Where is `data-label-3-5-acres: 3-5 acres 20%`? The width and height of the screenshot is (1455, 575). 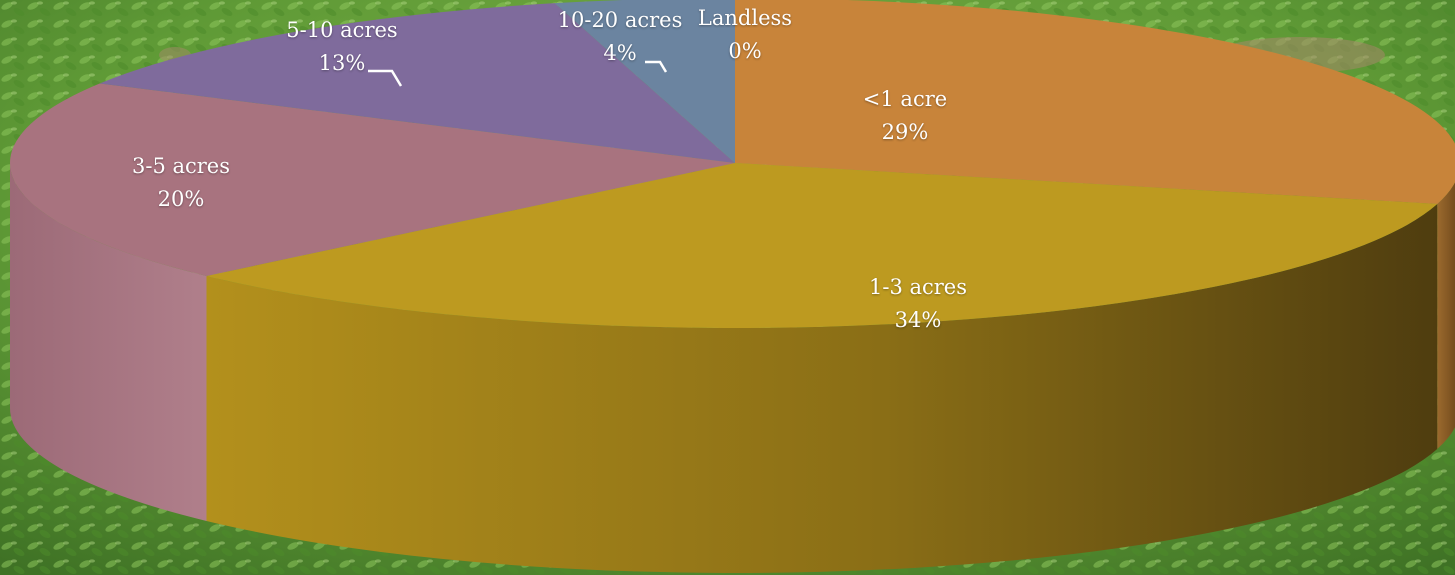 data-label-3-5-acres: 3-5 acres 20% is located at coordinates (181, 183).